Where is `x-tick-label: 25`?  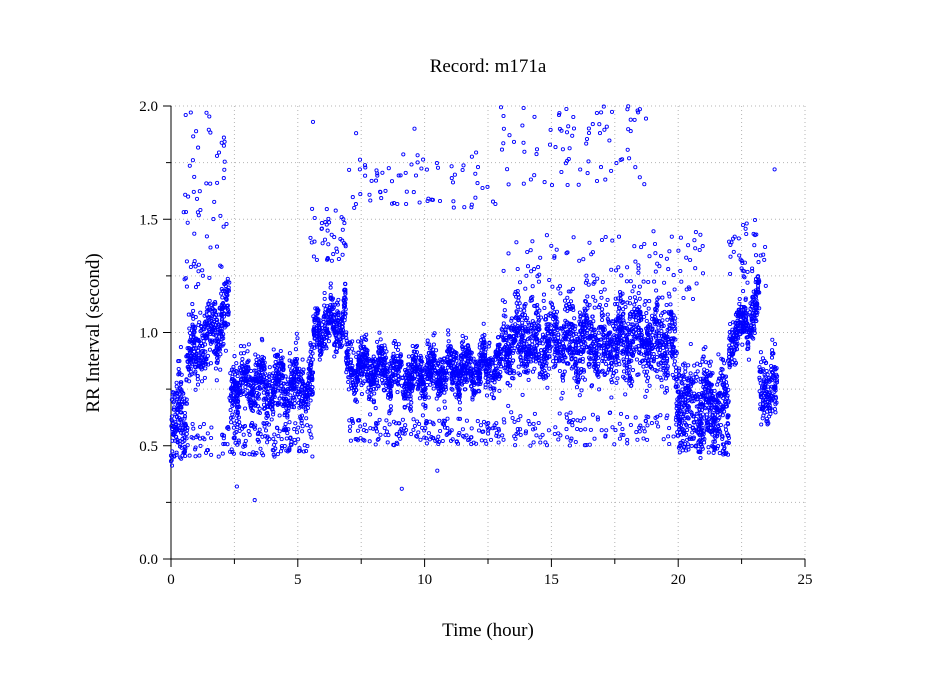 x-tick-label: 25 is located at coordinates (805, 580).